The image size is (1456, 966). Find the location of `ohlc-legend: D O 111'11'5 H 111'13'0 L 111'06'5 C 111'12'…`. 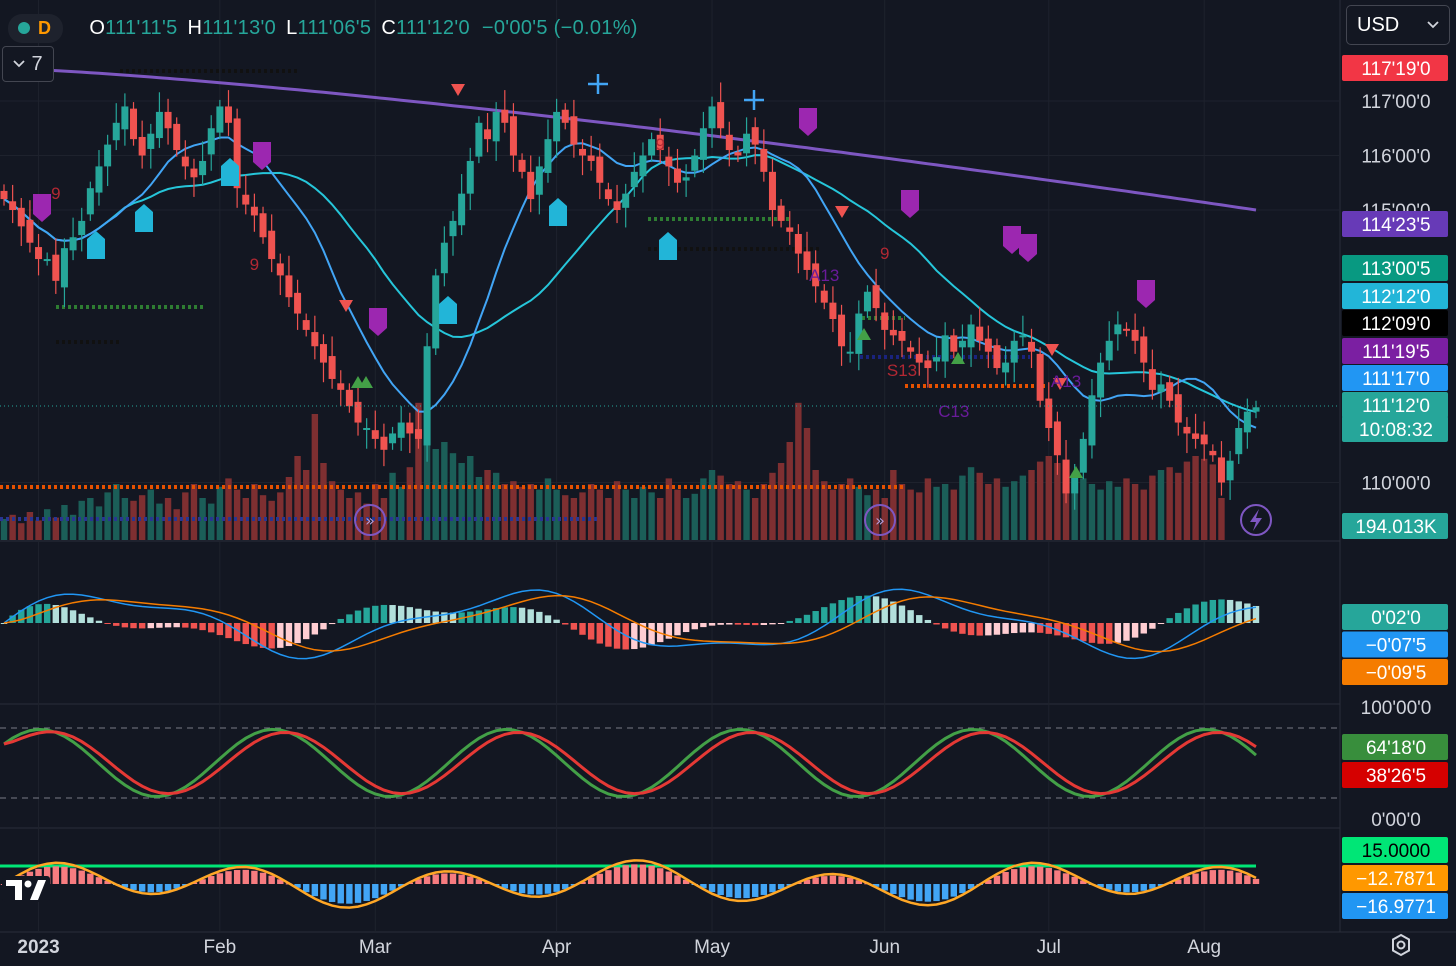

ohlc-legend: D O 111'11'5 H 111'13'0 L 111'06'5 C 111'12'… is located at coordinates (323, 28).